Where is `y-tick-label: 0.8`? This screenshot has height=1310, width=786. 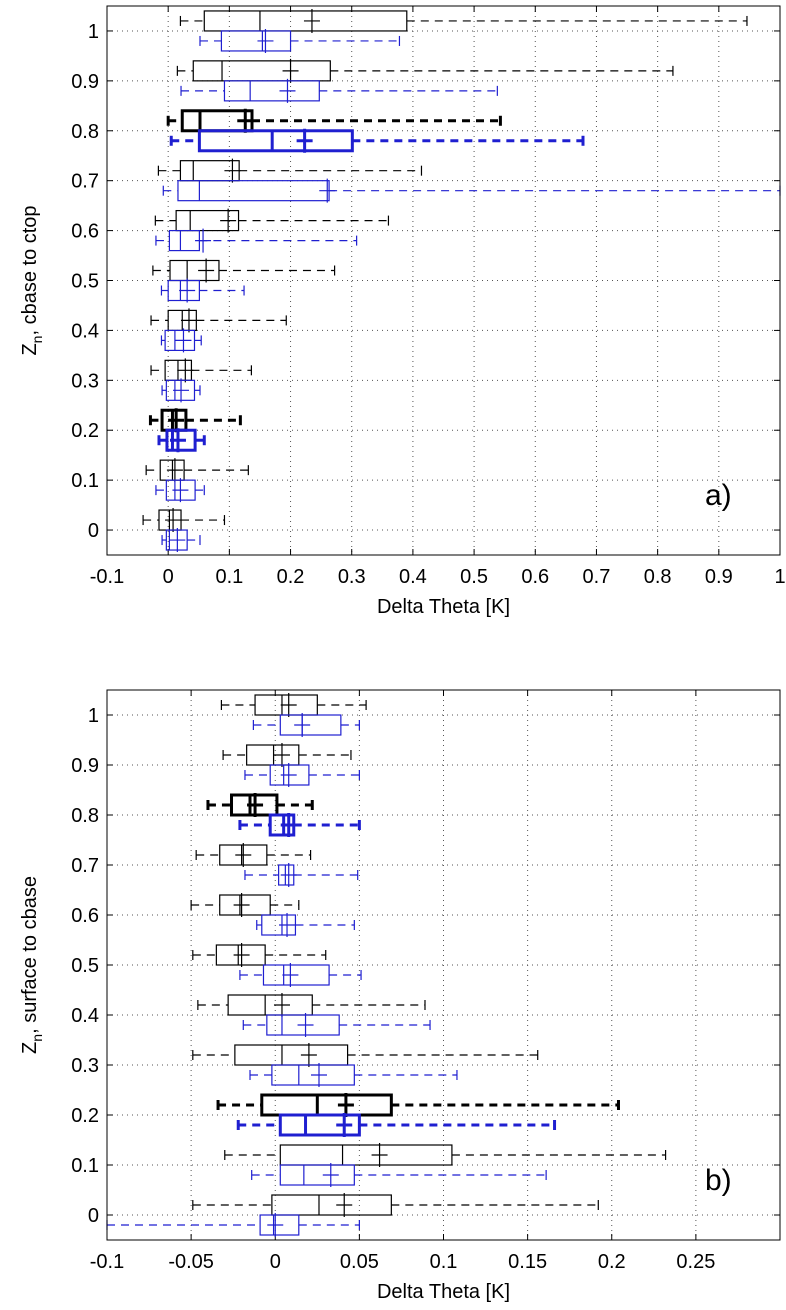
y-tick-label: 0.8 is located at coordinates (85, 132).